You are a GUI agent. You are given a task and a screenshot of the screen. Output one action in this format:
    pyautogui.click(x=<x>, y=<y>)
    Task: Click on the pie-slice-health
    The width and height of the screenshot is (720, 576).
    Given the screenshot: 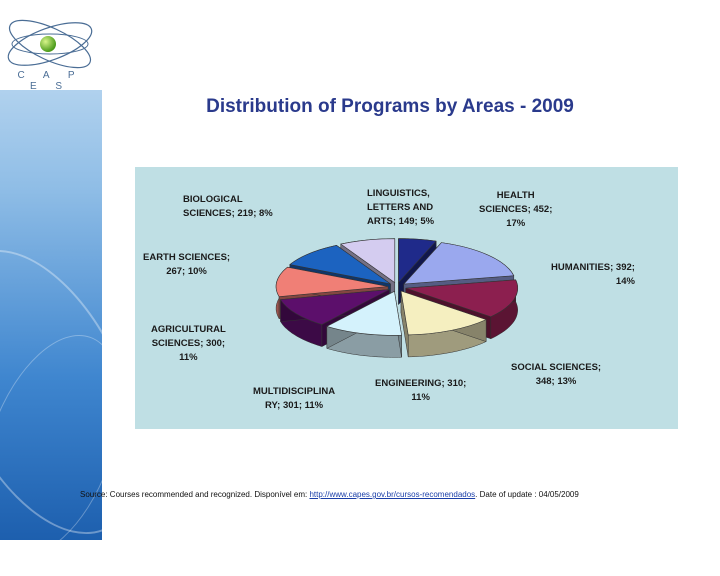 What is the action you would take?
    pyautogui.click(x=459, y=263)
    